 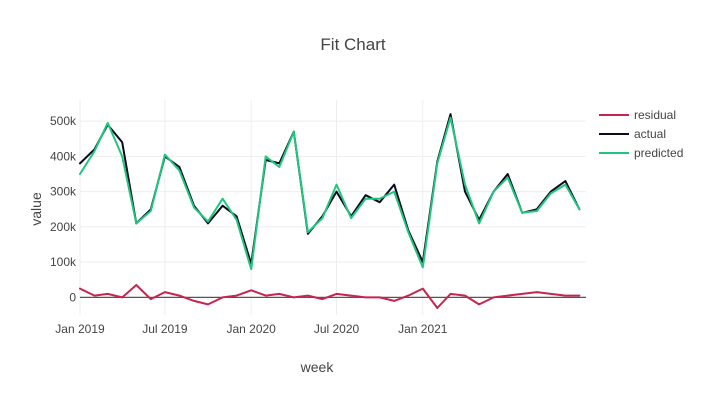 What do you see at coordinates (317, 367) in the screenshot?
I see `x-axis-label: week` at bounding box center [317, 367].